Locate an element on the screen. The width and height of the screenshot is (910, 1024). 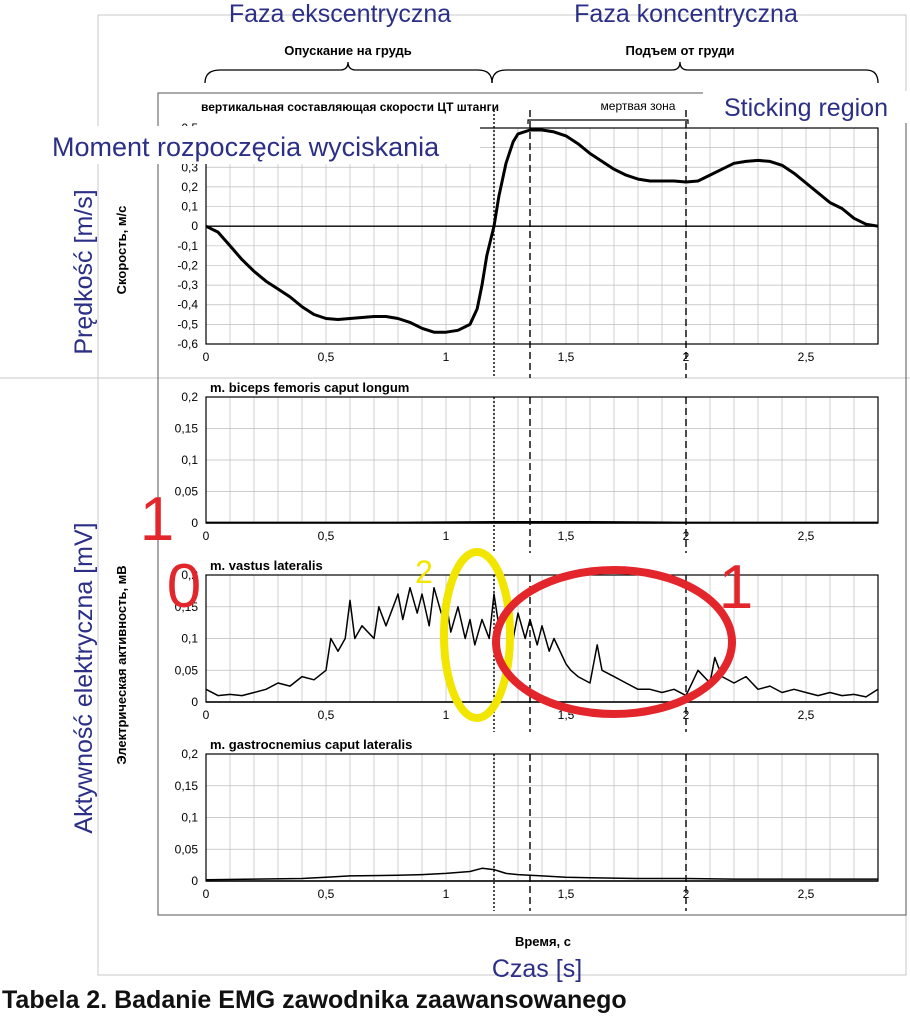
red-ellipse is located at coordinates (614, 642).